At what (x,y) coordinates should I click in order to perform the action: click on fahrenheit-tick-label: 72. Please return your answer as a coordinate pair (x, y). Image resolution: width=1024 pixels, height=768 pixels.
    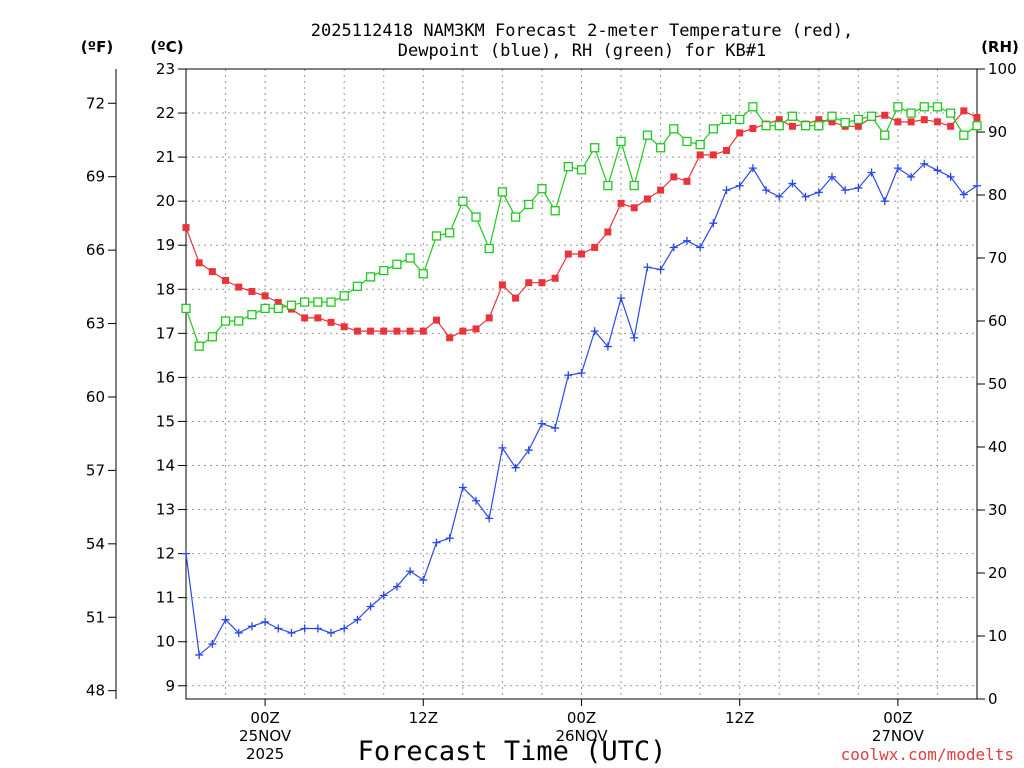
    Looking at the image, I should click on (95, 103).